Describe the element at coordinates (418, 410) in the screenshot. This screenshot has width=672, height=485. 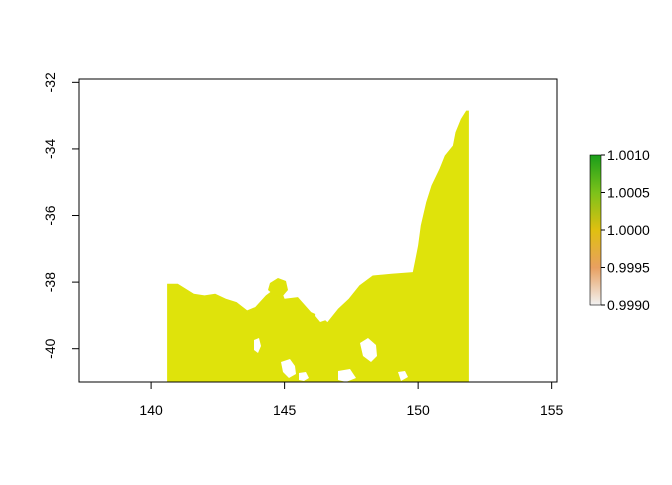
I see `x-tick-label: 150` at that location.